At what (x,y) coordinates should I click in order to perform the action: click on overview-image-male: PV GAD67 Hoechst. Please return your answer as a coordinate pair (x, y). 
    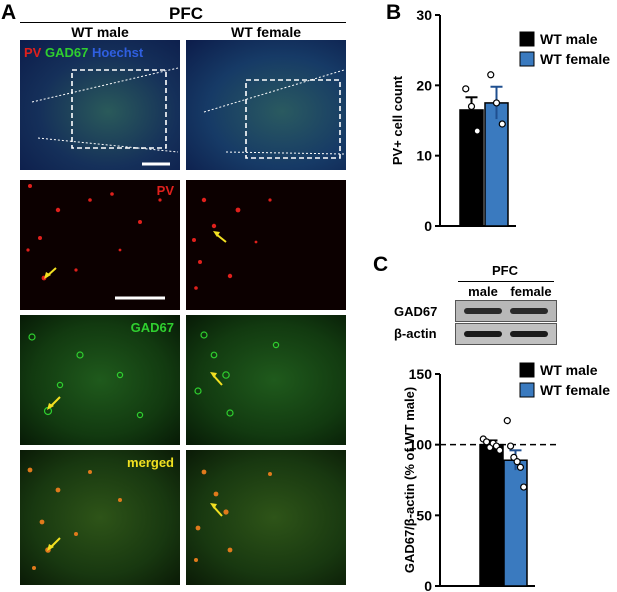
    Looking at the image, I should click on (100, 105).